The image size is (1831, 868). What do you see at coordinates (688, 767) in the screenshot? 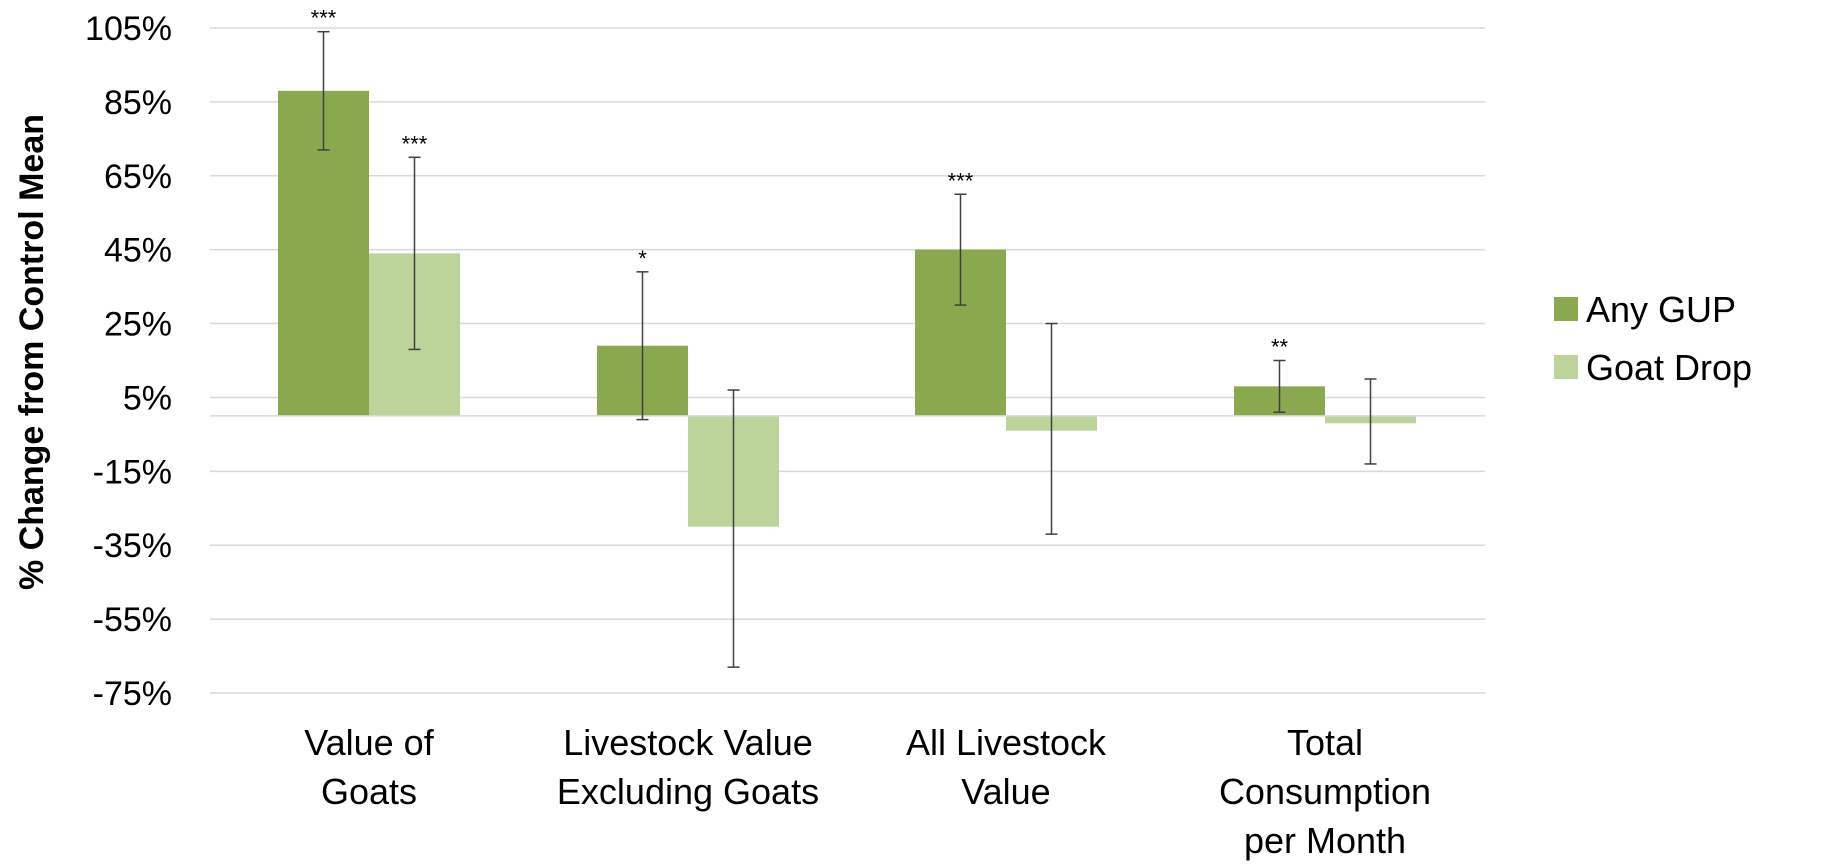
I see `x-category-label: Livestock Value Excluding Goats` at bounding box center [688, 767].